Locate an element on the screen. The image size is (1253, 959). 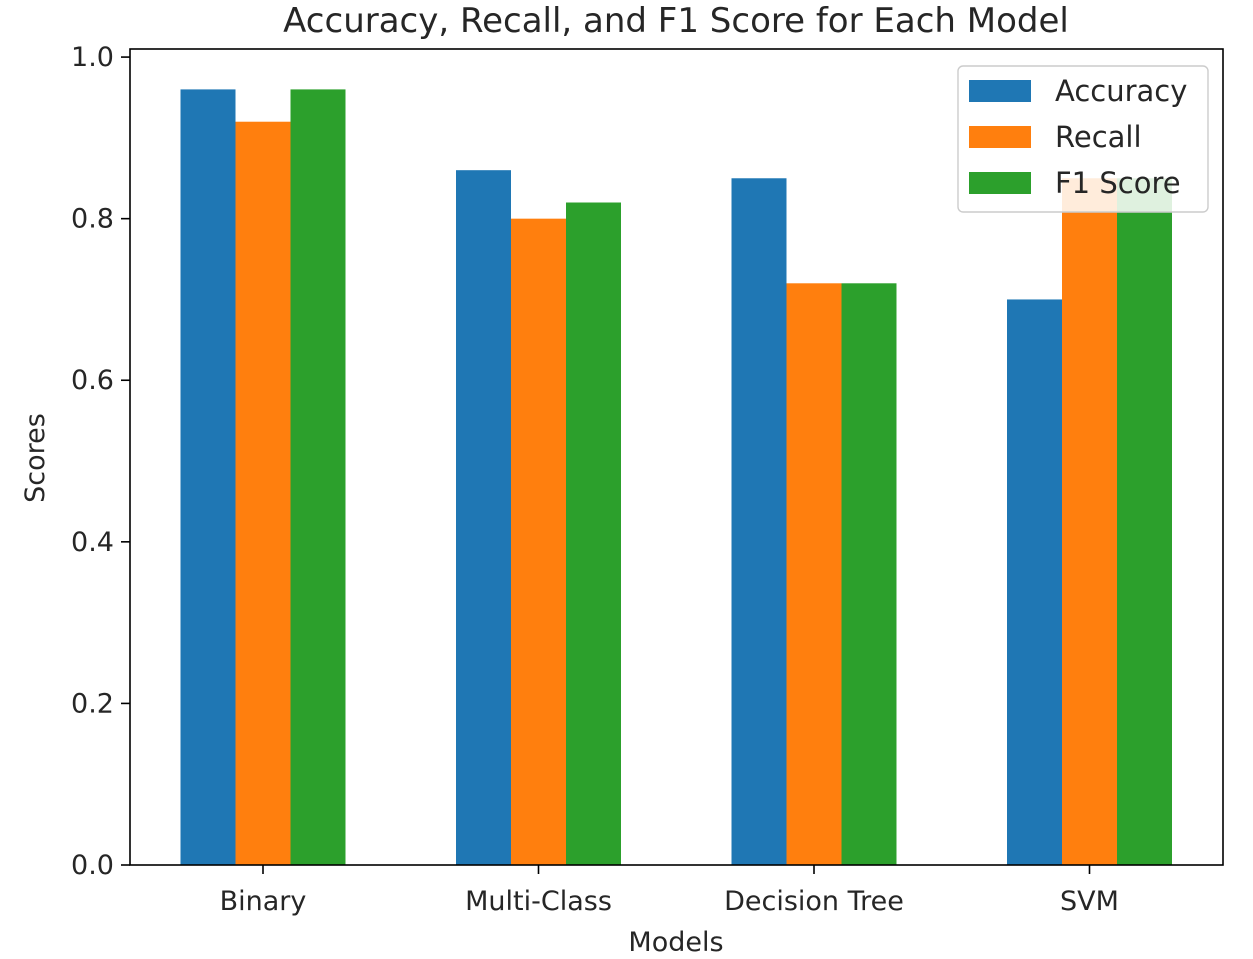
x-tick-label: Decision Tree is located at coordinates (814, 901).